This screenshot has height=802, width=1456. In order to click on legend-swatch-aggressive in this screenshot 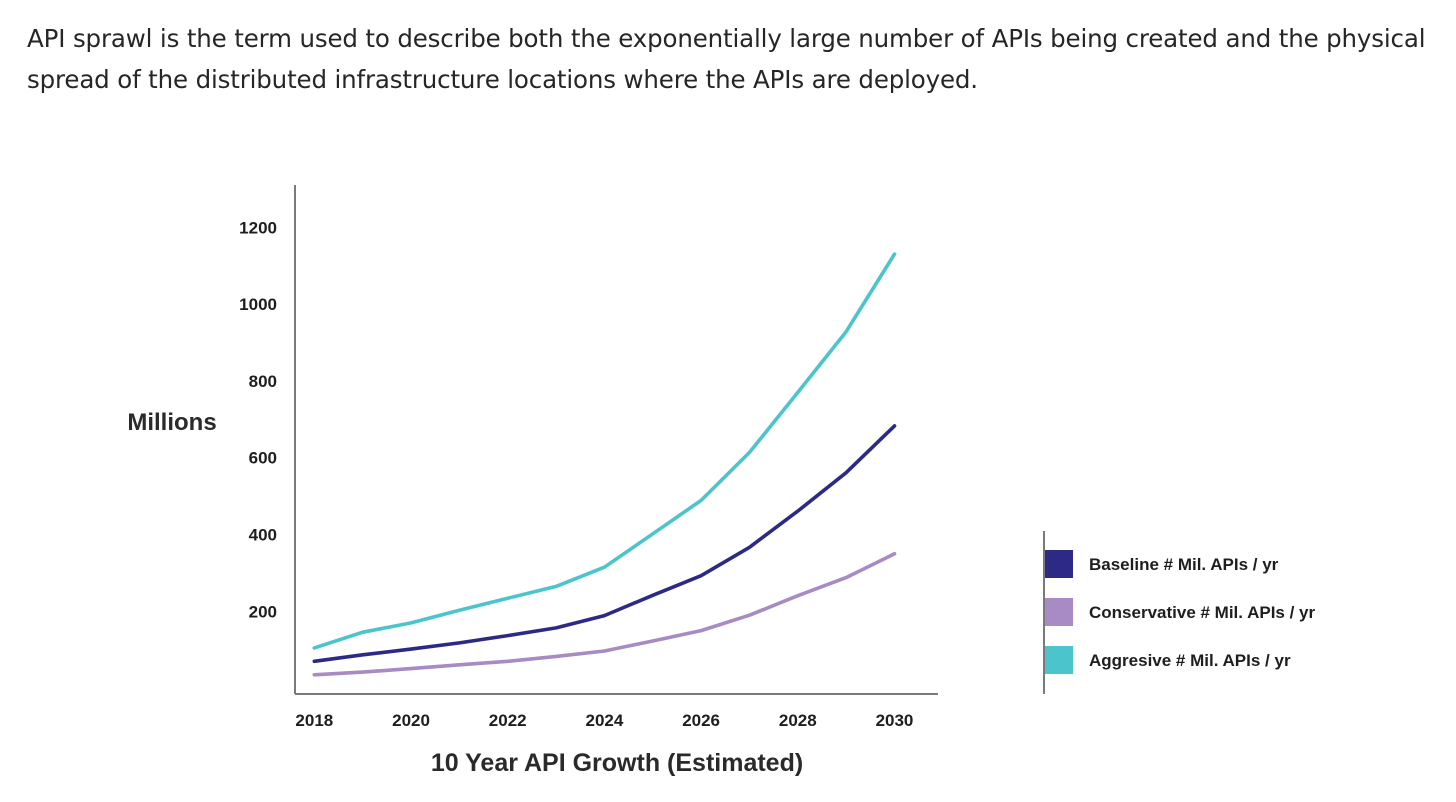, I will do `click(1059, 660)`.